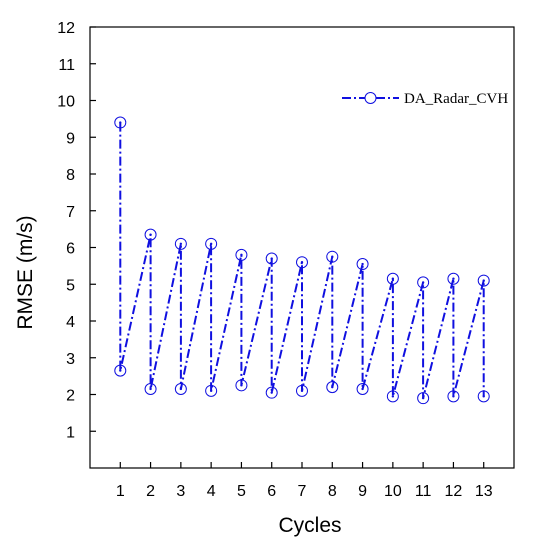 The image size is (545, 550). Describe the element at coordinates (150, 491) in the screenshot. I see `x-tick-label: 2` at that location.